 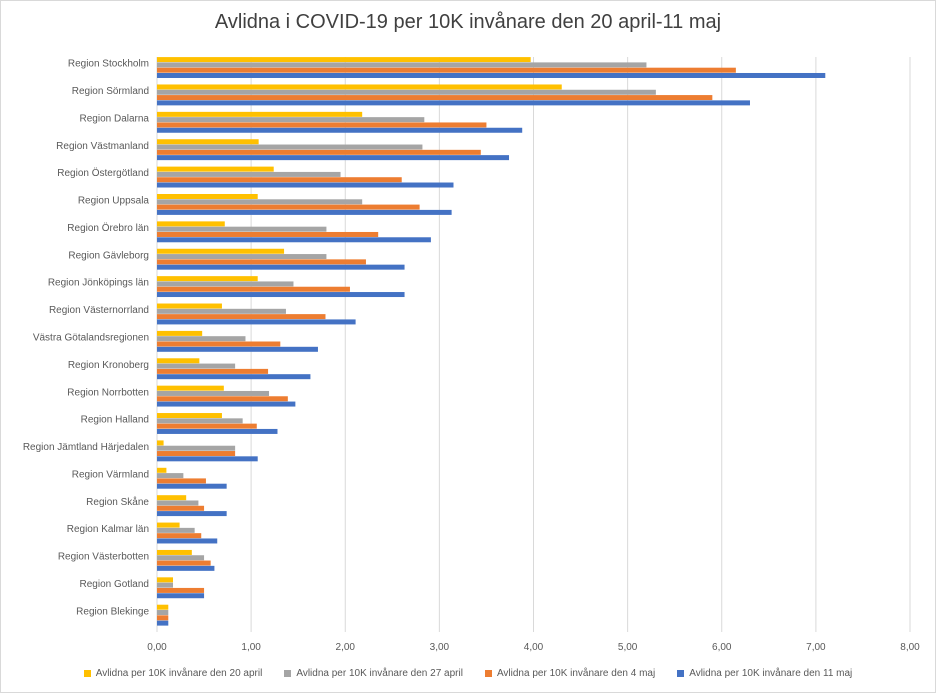 What do you see at coordinates (346, 647) in the screenshot?
I see `x-tick-label: 2,00` at bounding box center [346, 647].